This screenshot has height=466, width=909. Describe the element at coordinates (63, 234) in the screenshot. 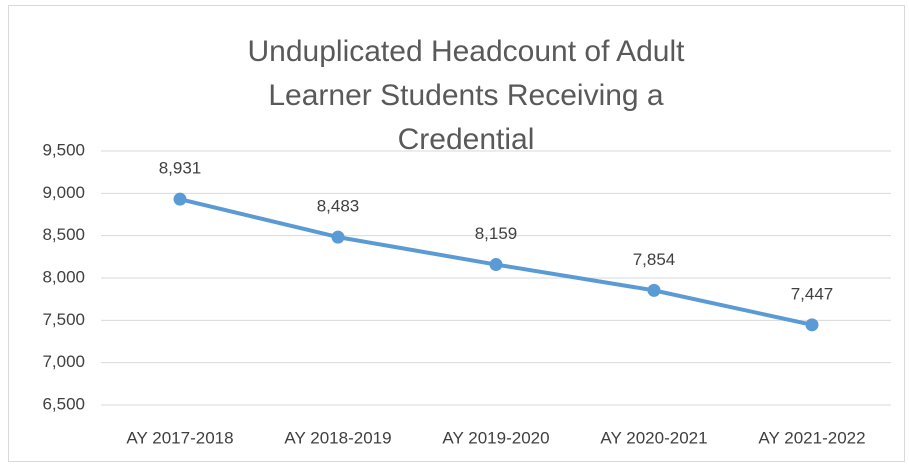

I see `y-tick-label: 8,500` at that location.